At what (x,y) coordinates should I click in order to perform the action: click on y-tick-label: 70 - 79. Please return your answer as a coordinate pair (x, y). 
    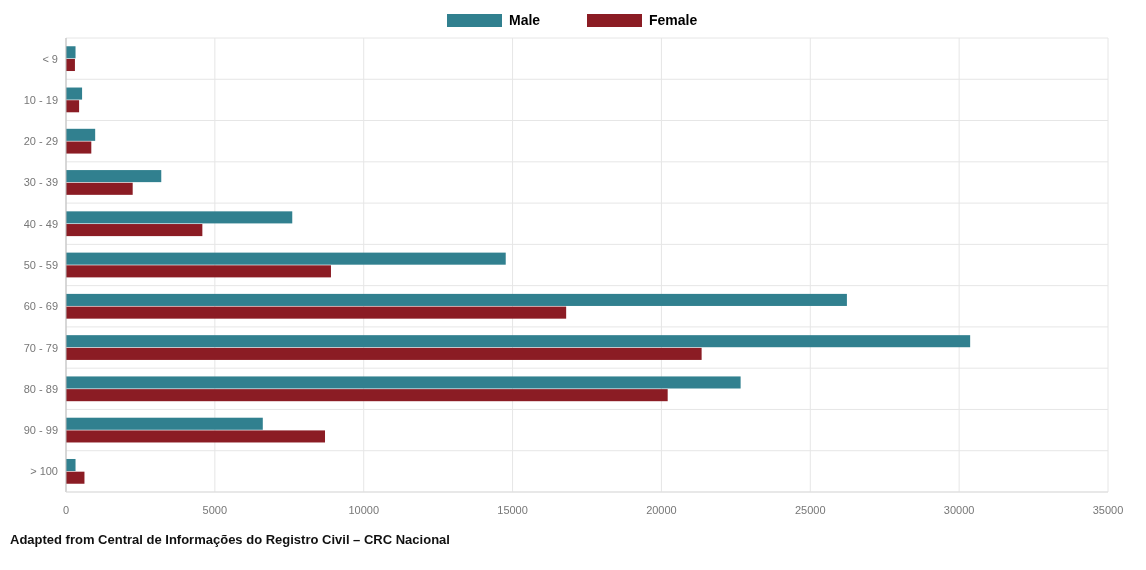
    Looking at the image, I should click on (40, 347).